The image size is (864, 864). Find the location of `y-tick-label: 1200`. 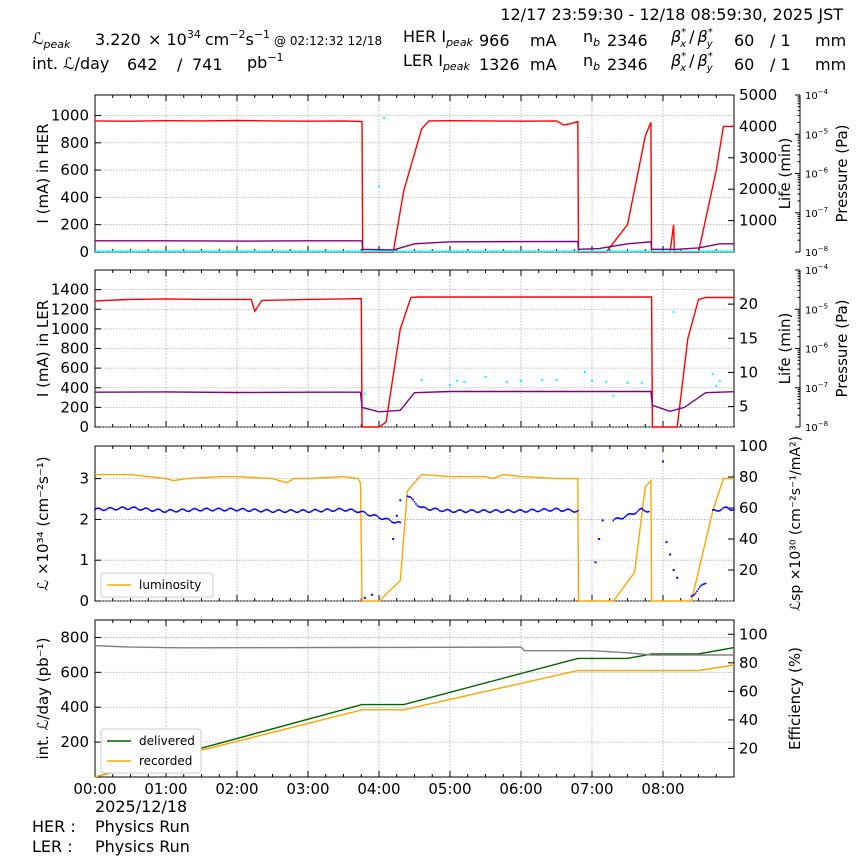

y-tick-label: 1200 is located at coordinates (70, 309).